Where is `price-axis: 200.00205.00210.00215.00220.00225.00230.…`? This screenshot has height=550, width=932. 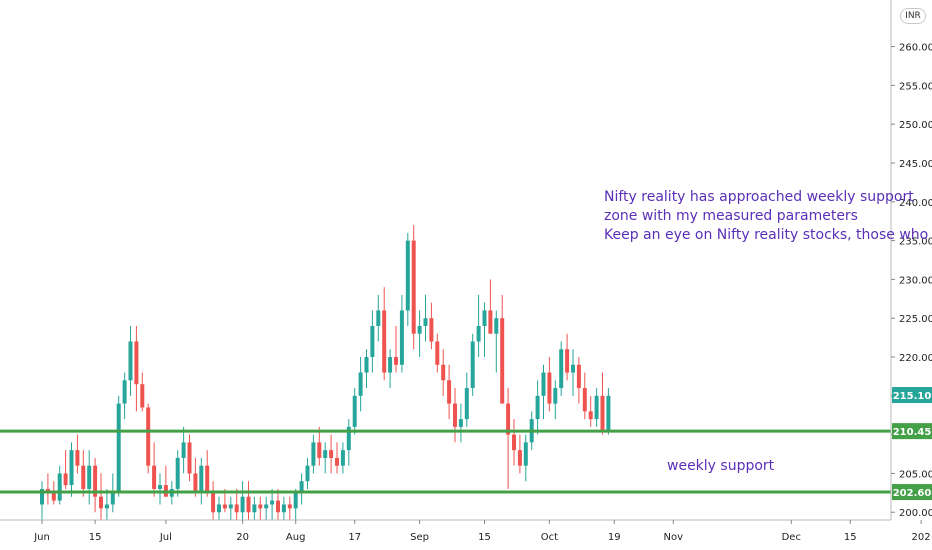
price-axis: 200.00205.00210.00215.00220.00225.00230.… is located at coordinates (911, 281).